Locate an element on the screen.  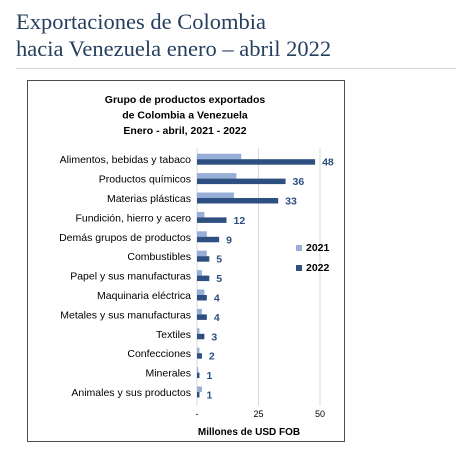
category-label: Metales y sus manufacturas is located at coordinates (125, 315).